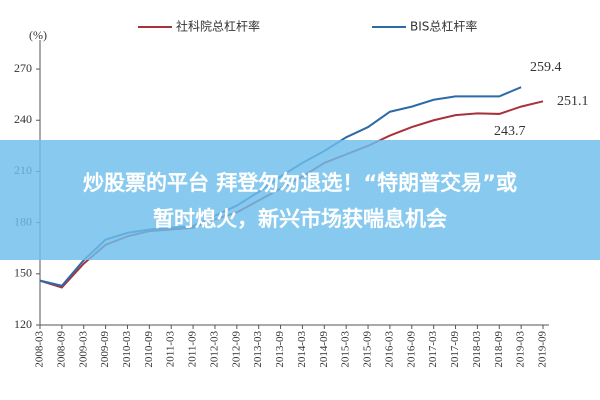 This screenshot has height=400, width=600. I want to click on x-tick-label: 2009-09, so click(105, 349).